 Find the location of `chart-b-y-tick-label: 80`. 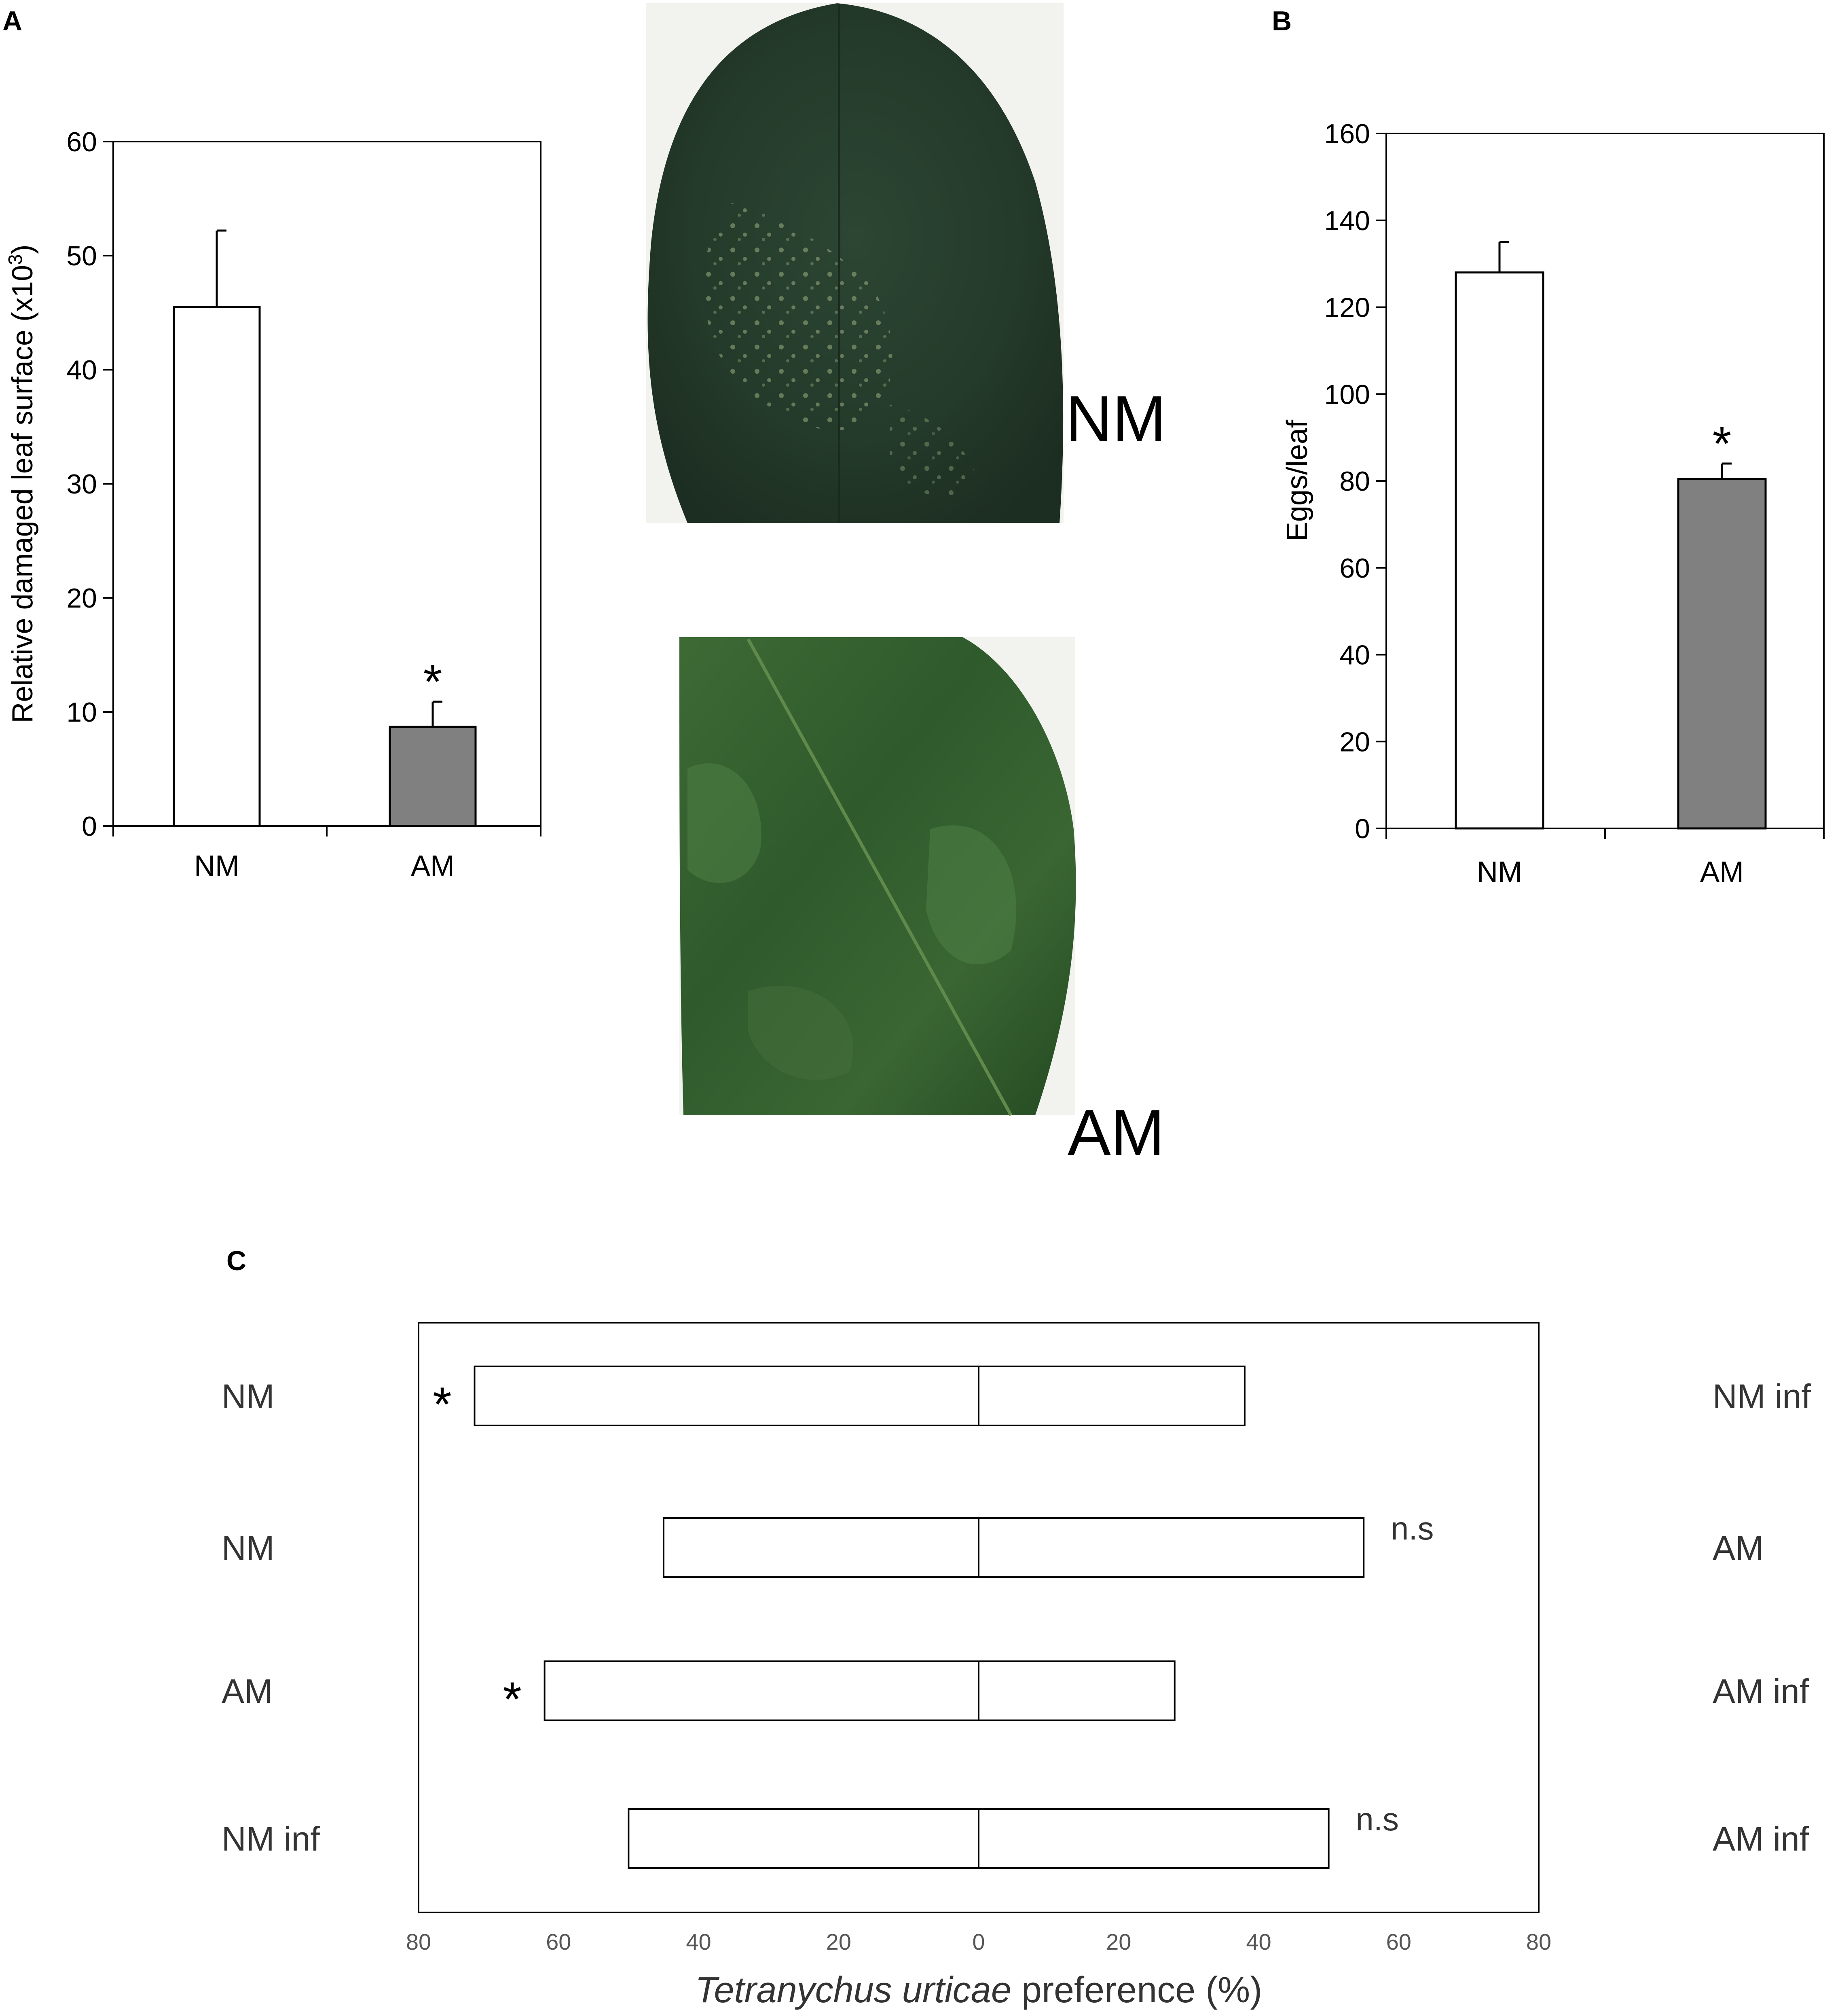

chart-b-y-tick-label: 80 is located at coordinates (1355, 481).